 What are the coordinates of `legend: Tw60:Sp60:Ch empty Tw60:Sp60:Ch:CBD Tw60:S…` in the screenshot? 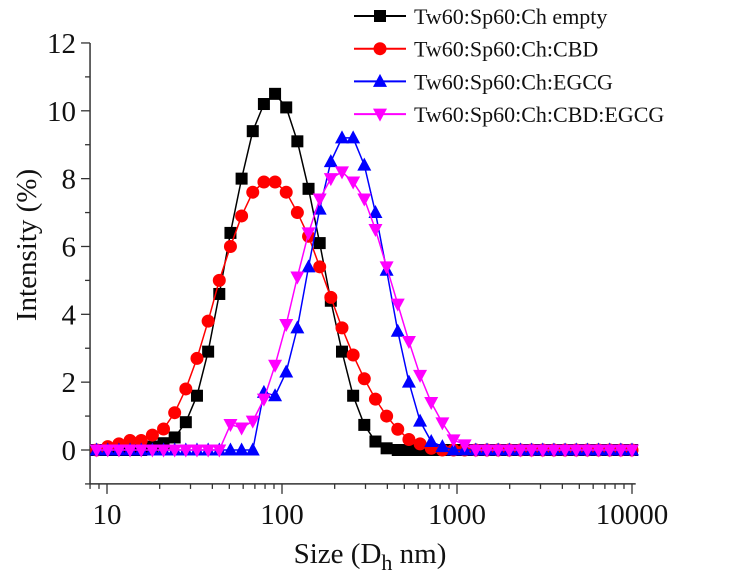 It's located at (509, 65).